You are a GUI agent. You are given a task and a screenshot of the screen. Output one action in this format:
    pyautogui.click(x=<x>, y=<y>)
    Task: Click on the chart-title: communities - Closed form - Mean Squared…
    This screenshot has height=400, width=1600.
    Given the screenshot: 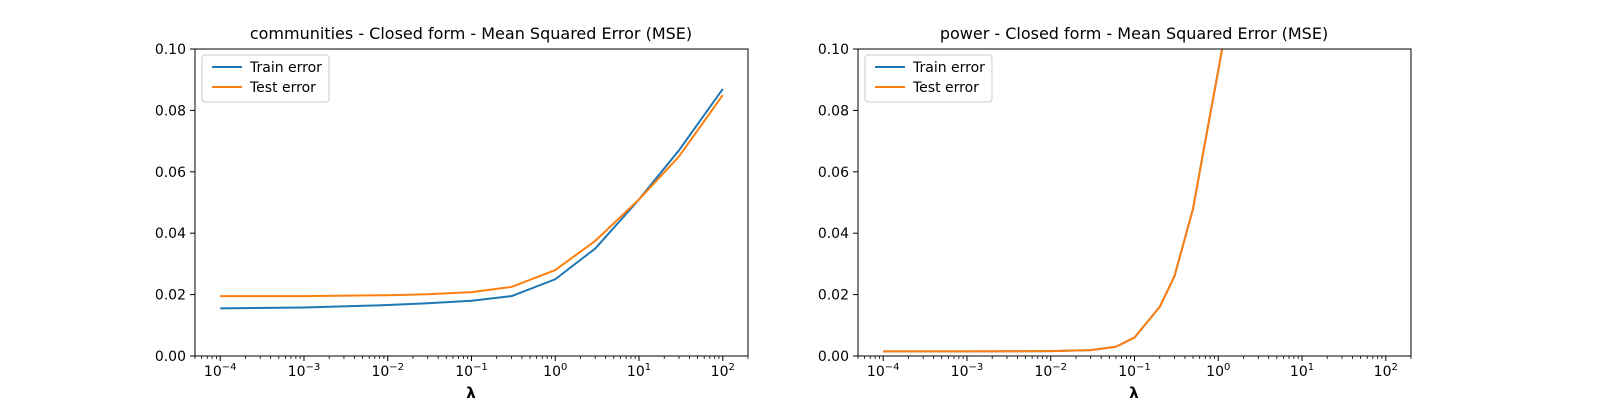 What is the action you would take?
    pyautogui.click(x=471, y=33)
    